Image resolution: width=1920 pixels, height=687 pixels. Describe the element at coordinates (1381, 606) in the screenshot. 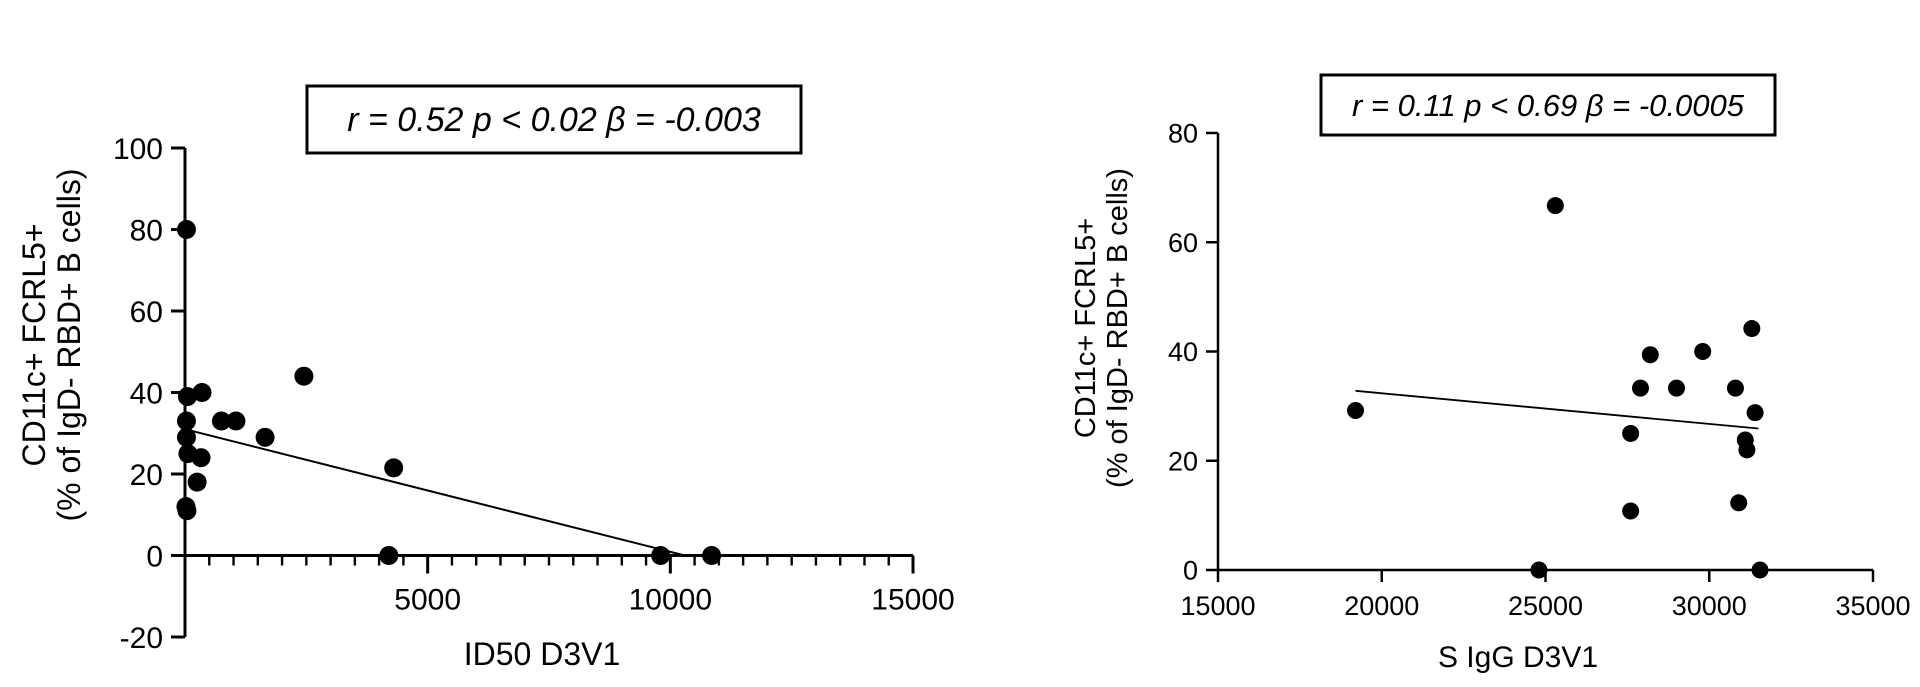

I see `x-tick-label: 20000` at that location.